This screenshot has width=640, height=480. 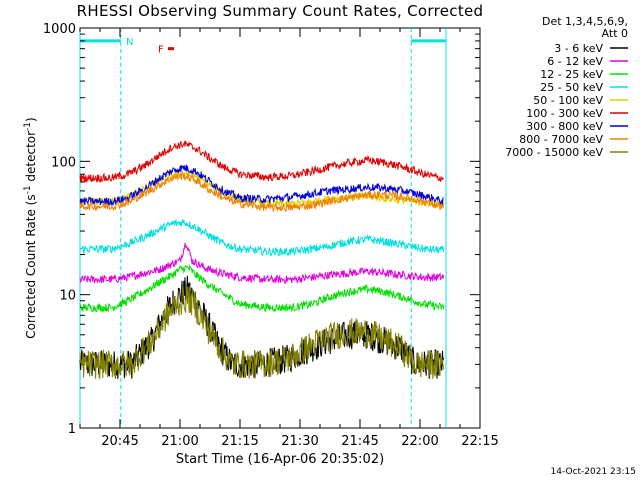 I want to click on legend-label: 25 - 50 keV, so click(x=571, y=87).